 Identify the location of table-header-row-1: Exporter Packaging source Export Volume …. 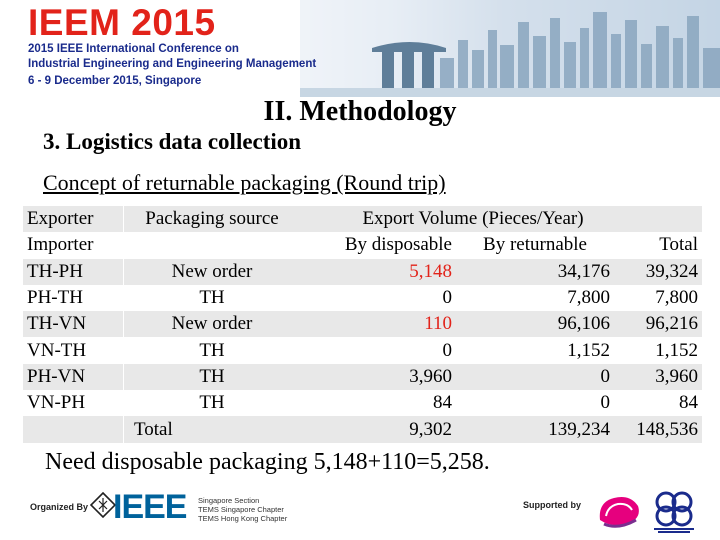
(362, 219).